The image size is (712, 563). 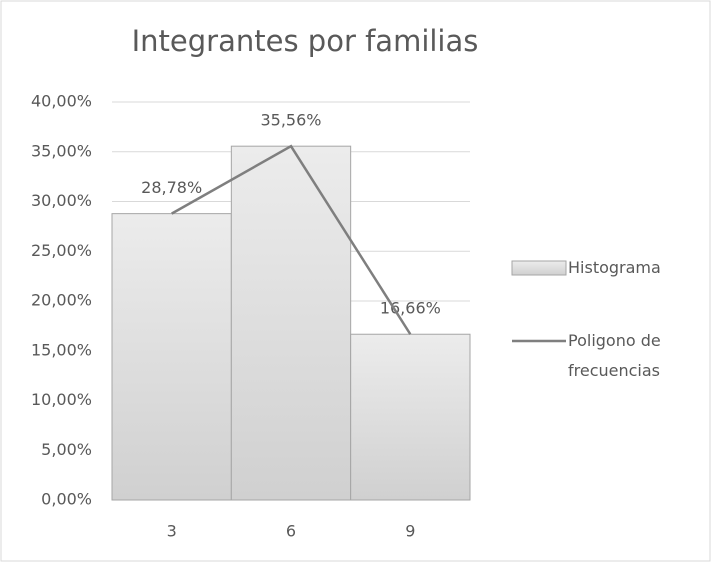 I want to click on line, so click(x=291, y=239).